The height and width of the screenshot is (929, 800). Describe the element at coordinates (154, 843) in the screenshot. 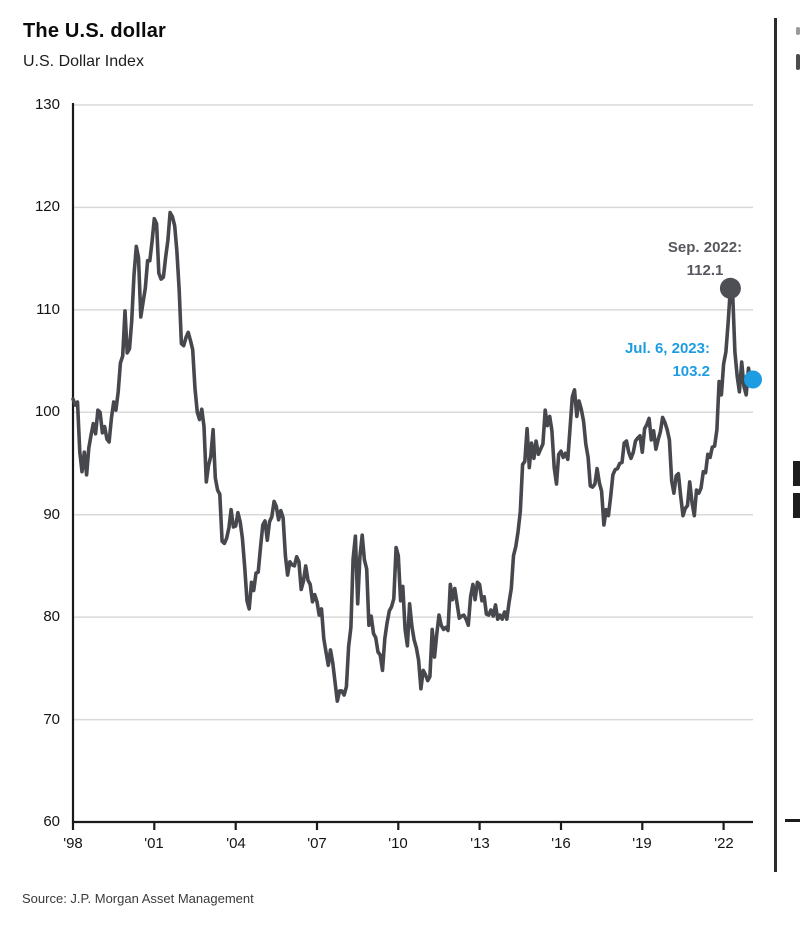

I see `x-axis-label-01: '01` at that location.